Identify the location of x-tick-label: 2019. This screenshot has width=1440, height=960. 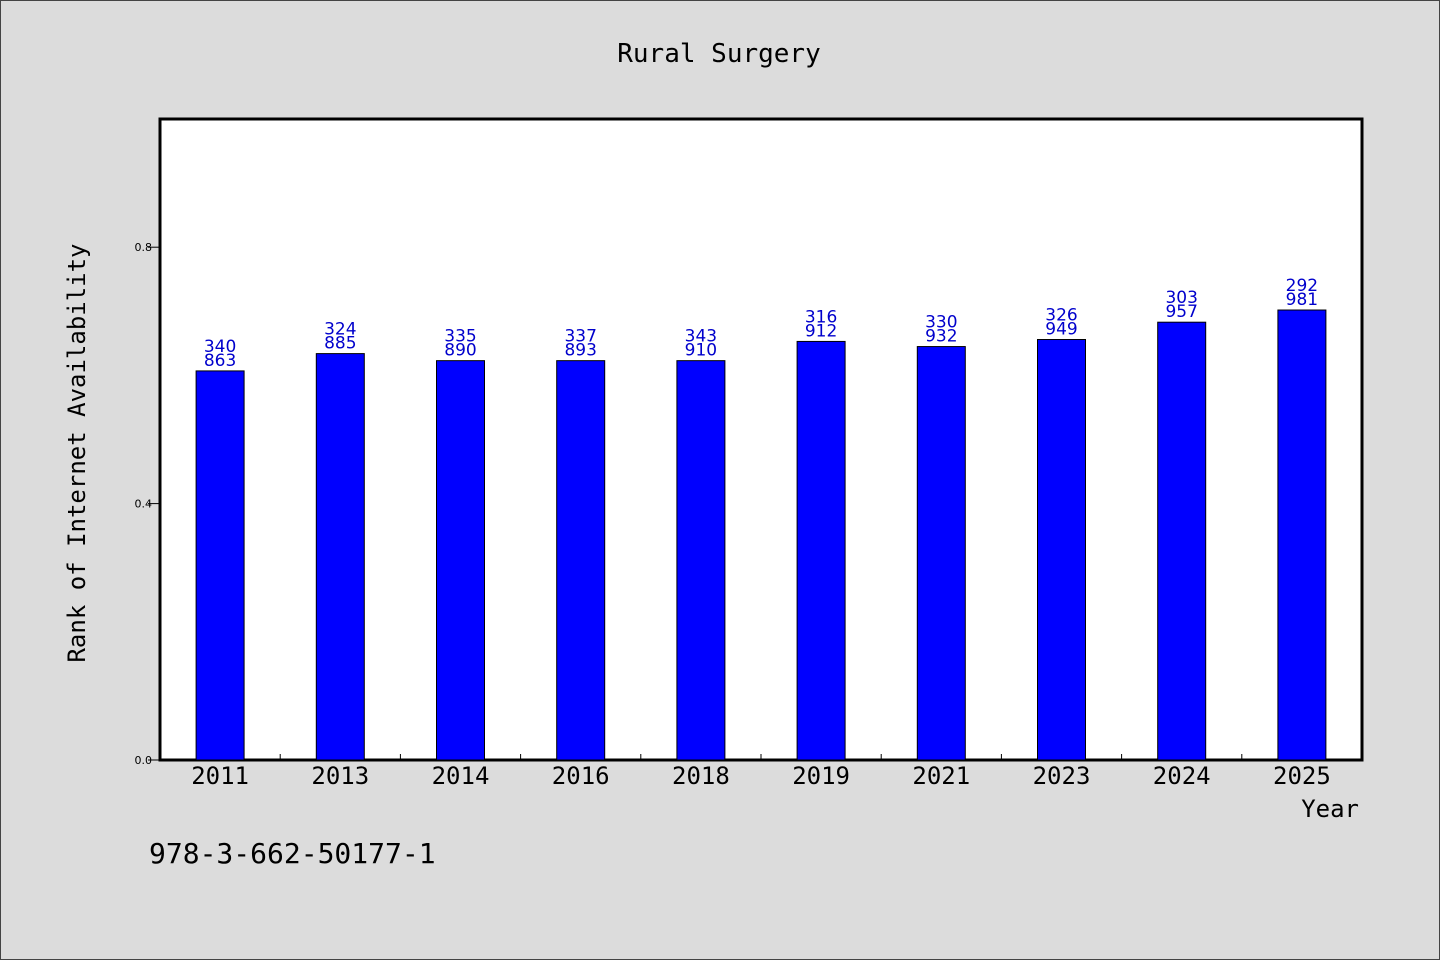
(821, 776).